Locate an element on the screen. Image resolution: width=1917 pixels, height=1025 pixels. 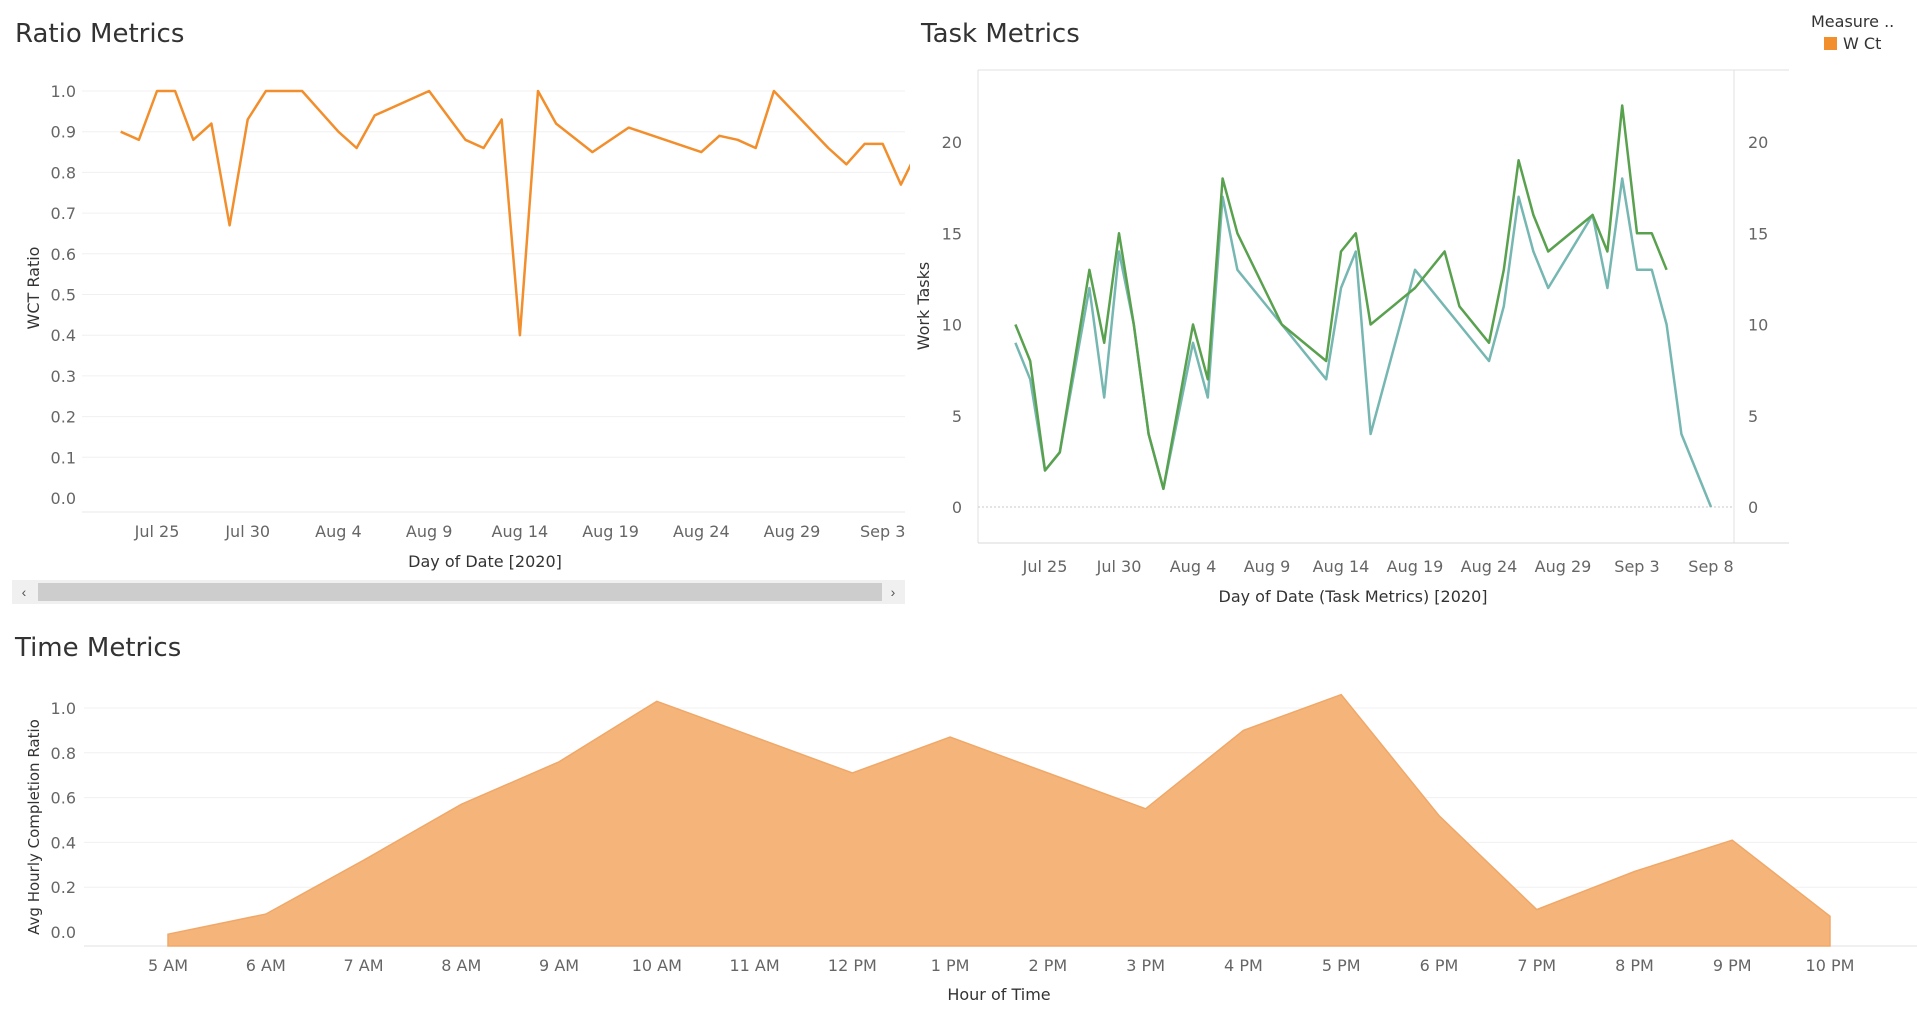
scroll-left-arrow-icon: ‹ is located at coordinates (24, 592).